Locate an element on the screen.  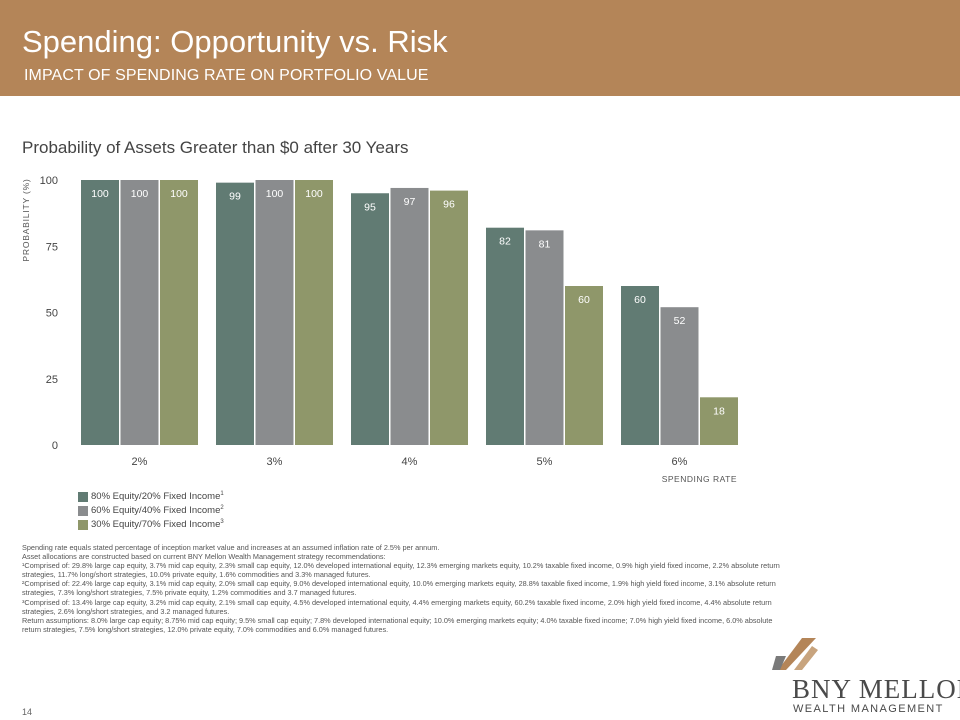
page-title: Spending: Opportunity vs. Risk is located at coordinates (235, 41).